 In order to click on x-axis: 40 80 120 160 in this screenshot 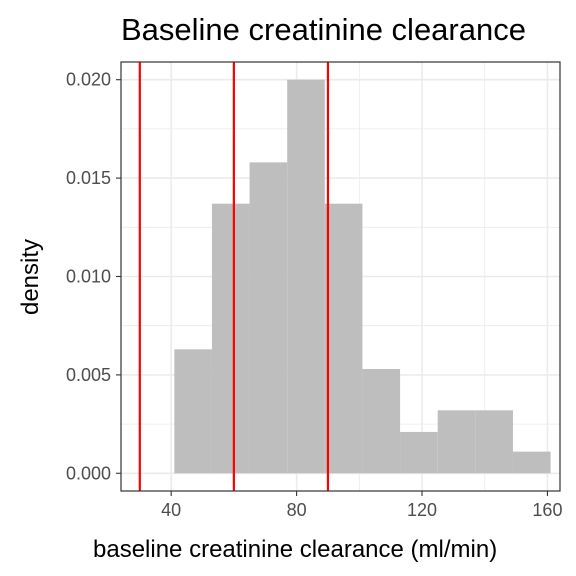, I will do `click(361, 505)`.